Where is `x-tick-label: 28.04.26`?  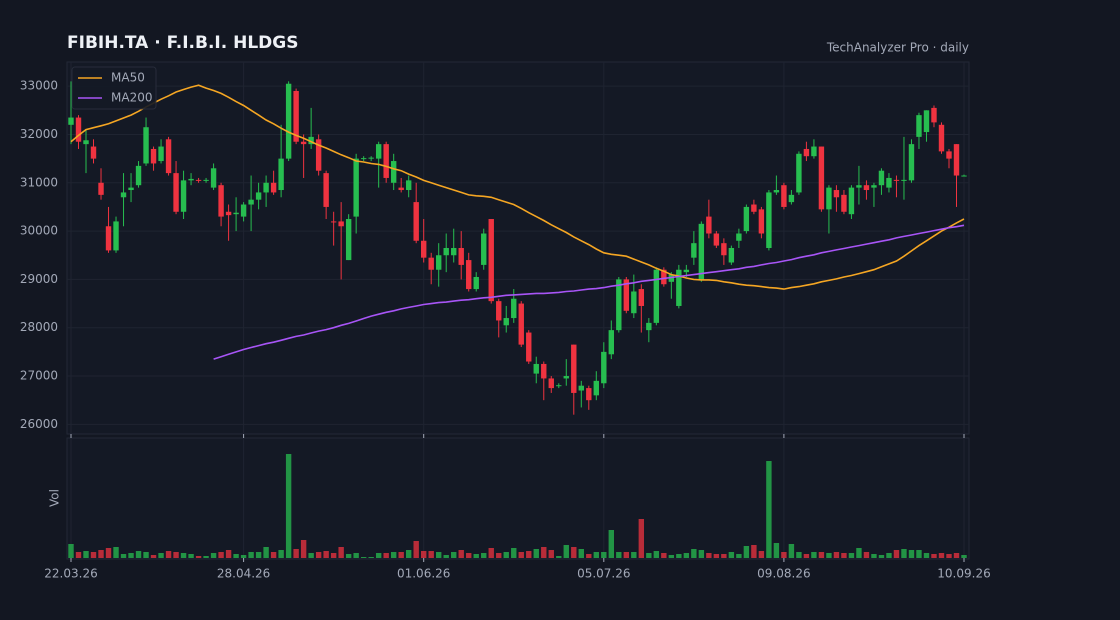 x-tick-label: 28.04.26 is located at coordinates (243, 574).